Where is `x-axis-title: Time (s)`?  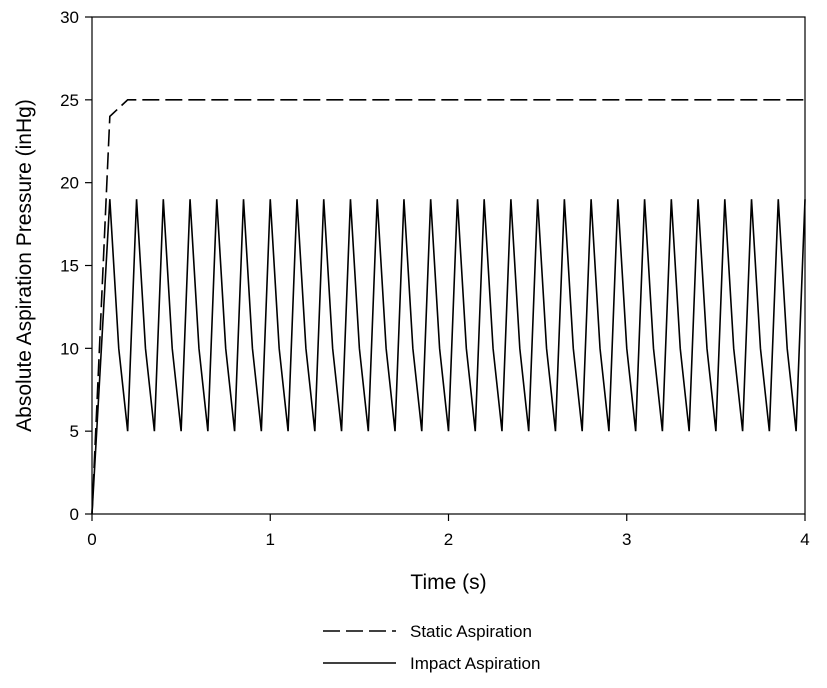
x-axis-title: Time (s) is located at coordinates (448, 582).